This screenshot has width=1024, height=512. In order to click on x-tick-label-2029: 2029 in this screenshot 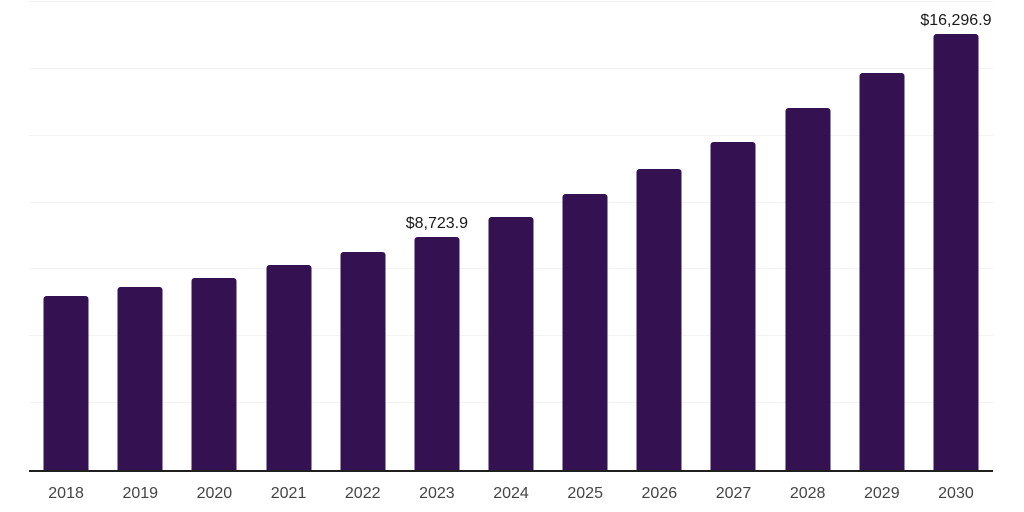, I will do `click(882, 493)`.